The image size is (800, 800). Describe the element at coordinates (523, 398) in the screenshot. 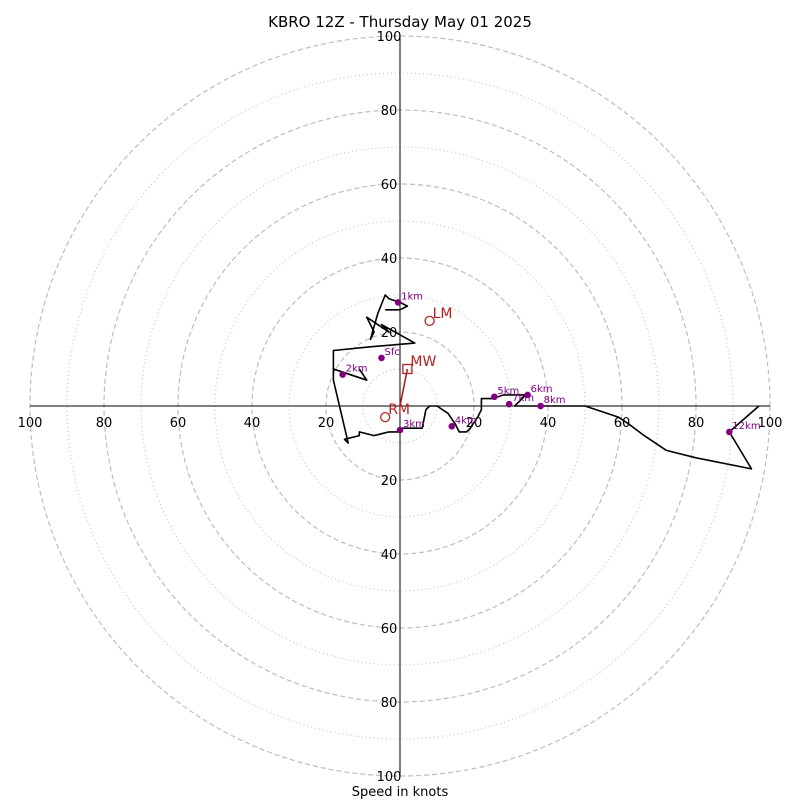

I see `height-label-7km: 7km` at that location.